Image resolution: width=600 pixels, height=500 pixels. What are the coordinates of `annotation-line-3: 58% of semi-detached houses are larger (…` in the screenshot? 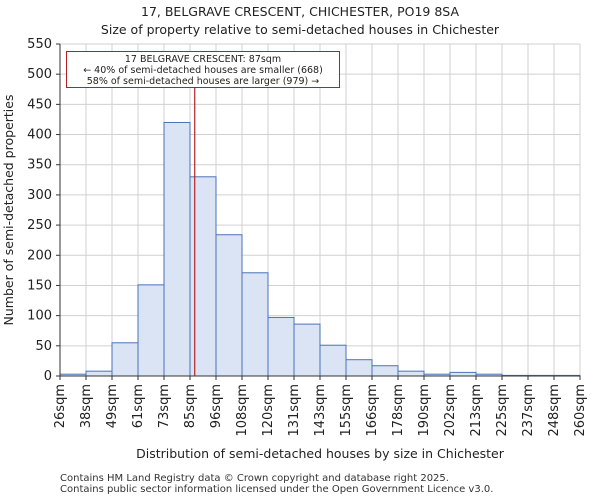 It's located at (203, 81).